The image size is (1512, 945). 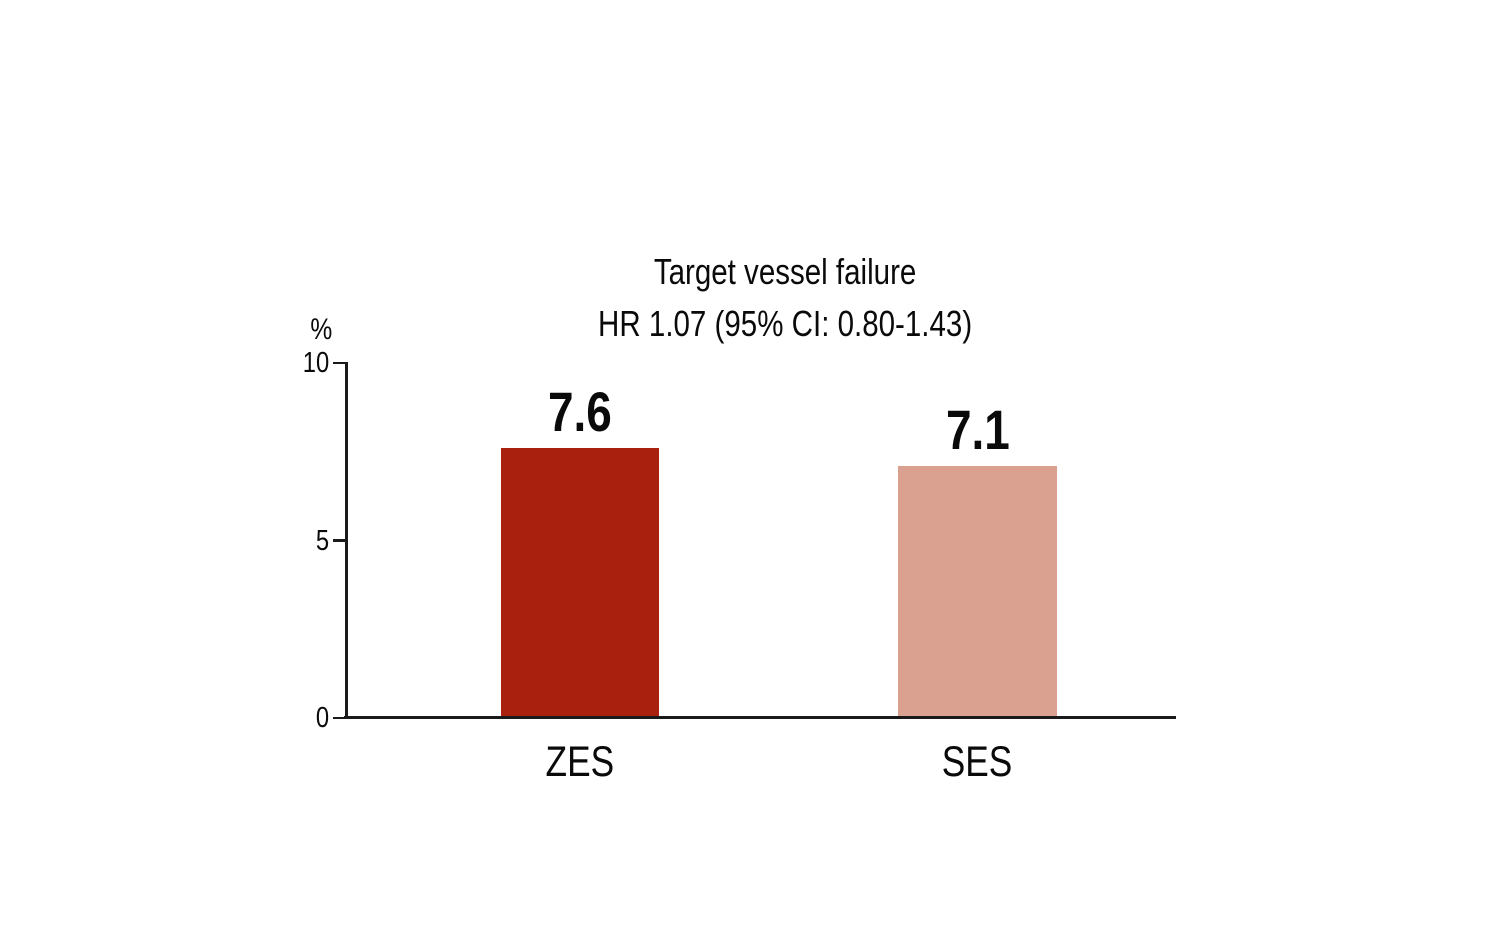 I want to click on x-category-label-ses: SES, so click(x=977, y=762).